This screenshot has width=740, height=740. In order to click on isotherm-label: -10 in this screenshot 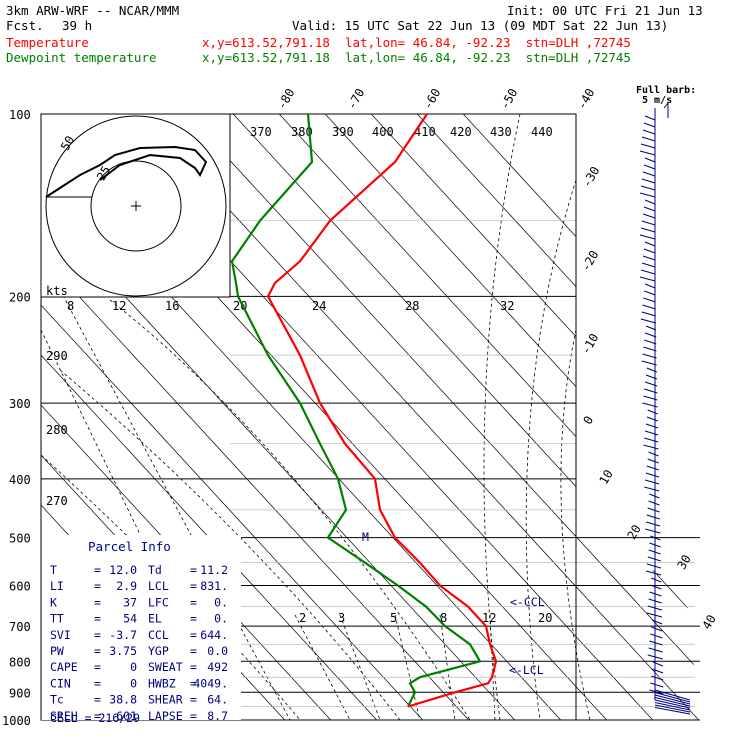, I will do `click(589, 344)`.